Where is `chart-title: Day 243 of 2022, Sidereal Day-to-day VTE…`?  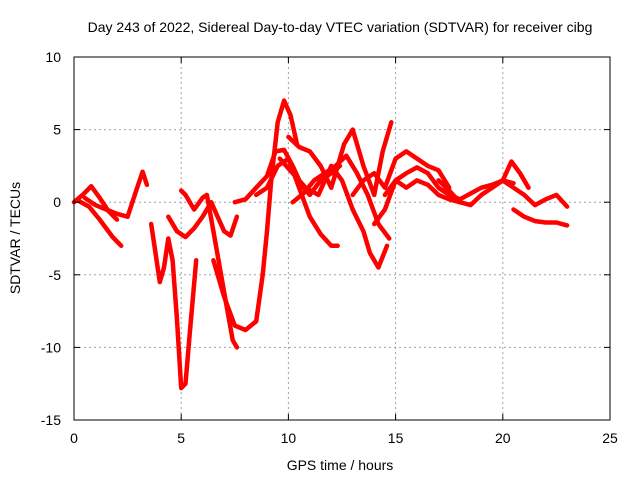
chart-title: Day 243 of 2022, Sidereal Day-to-day VTE… is located at coordinates (340, 27).